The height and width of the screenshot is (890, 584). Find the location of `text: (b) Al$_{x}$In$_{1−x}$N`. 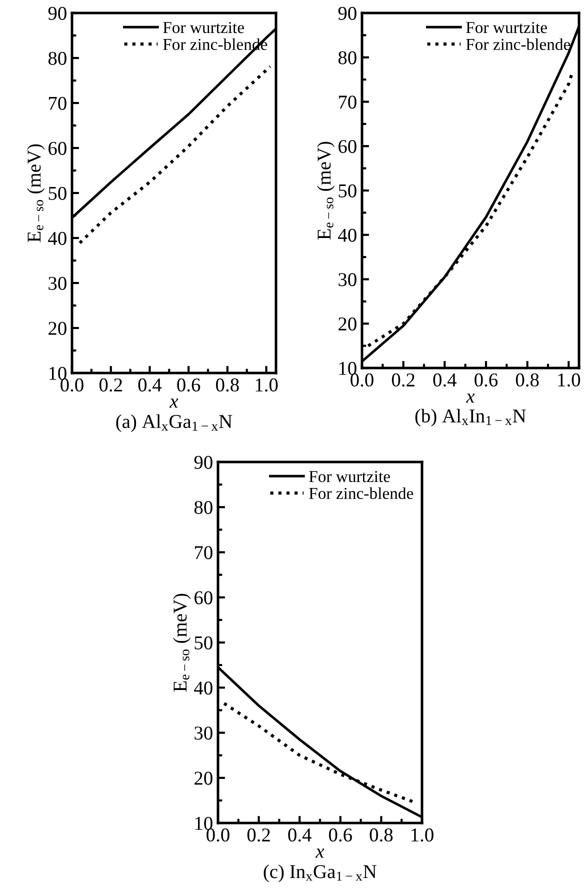

text: (b) Al$_{x}$In$_{1−x}$N is located at coordinates (470, 417).